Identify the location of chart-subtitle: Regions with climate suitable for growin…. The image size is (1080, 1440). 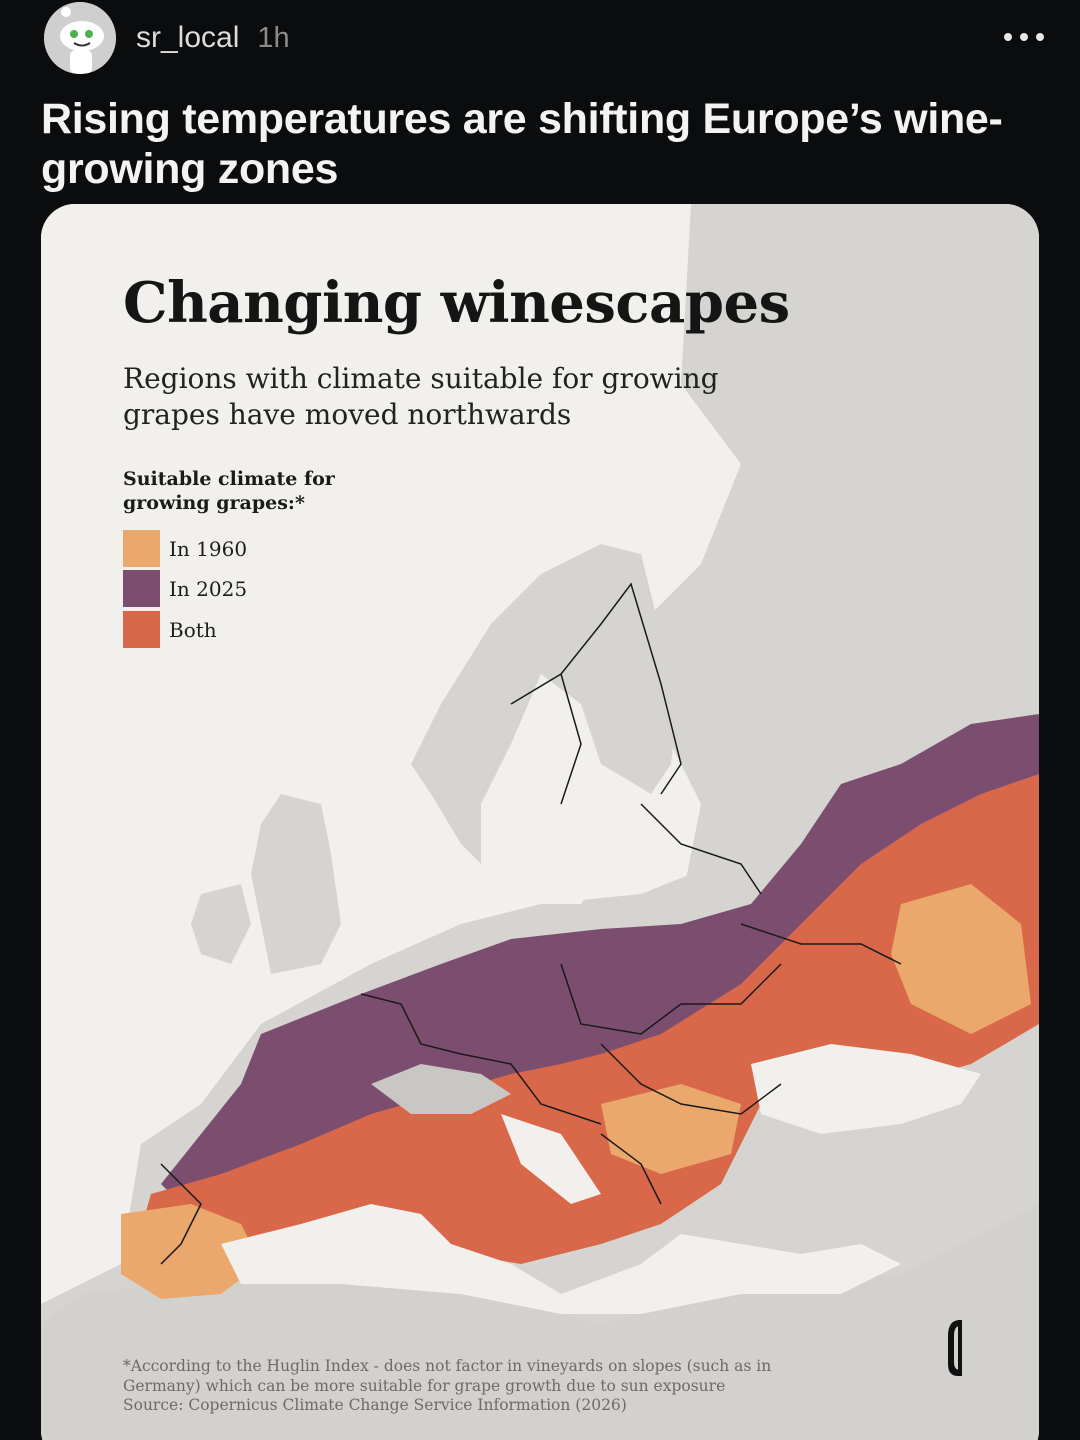
(421, 396).